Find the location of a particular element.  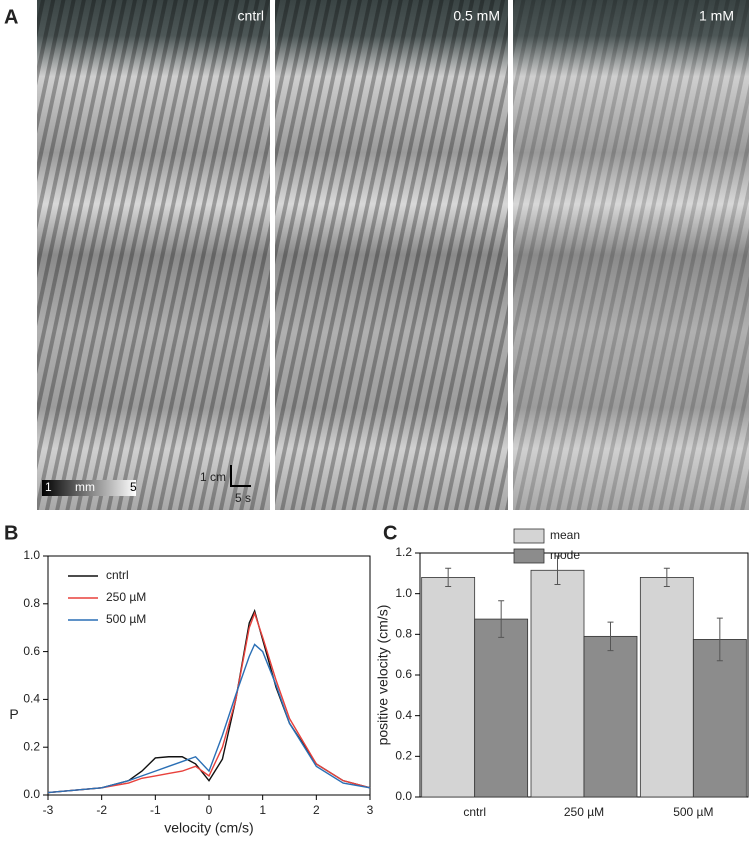

x-tick-label: -2 is located at coordinates (101, 810).